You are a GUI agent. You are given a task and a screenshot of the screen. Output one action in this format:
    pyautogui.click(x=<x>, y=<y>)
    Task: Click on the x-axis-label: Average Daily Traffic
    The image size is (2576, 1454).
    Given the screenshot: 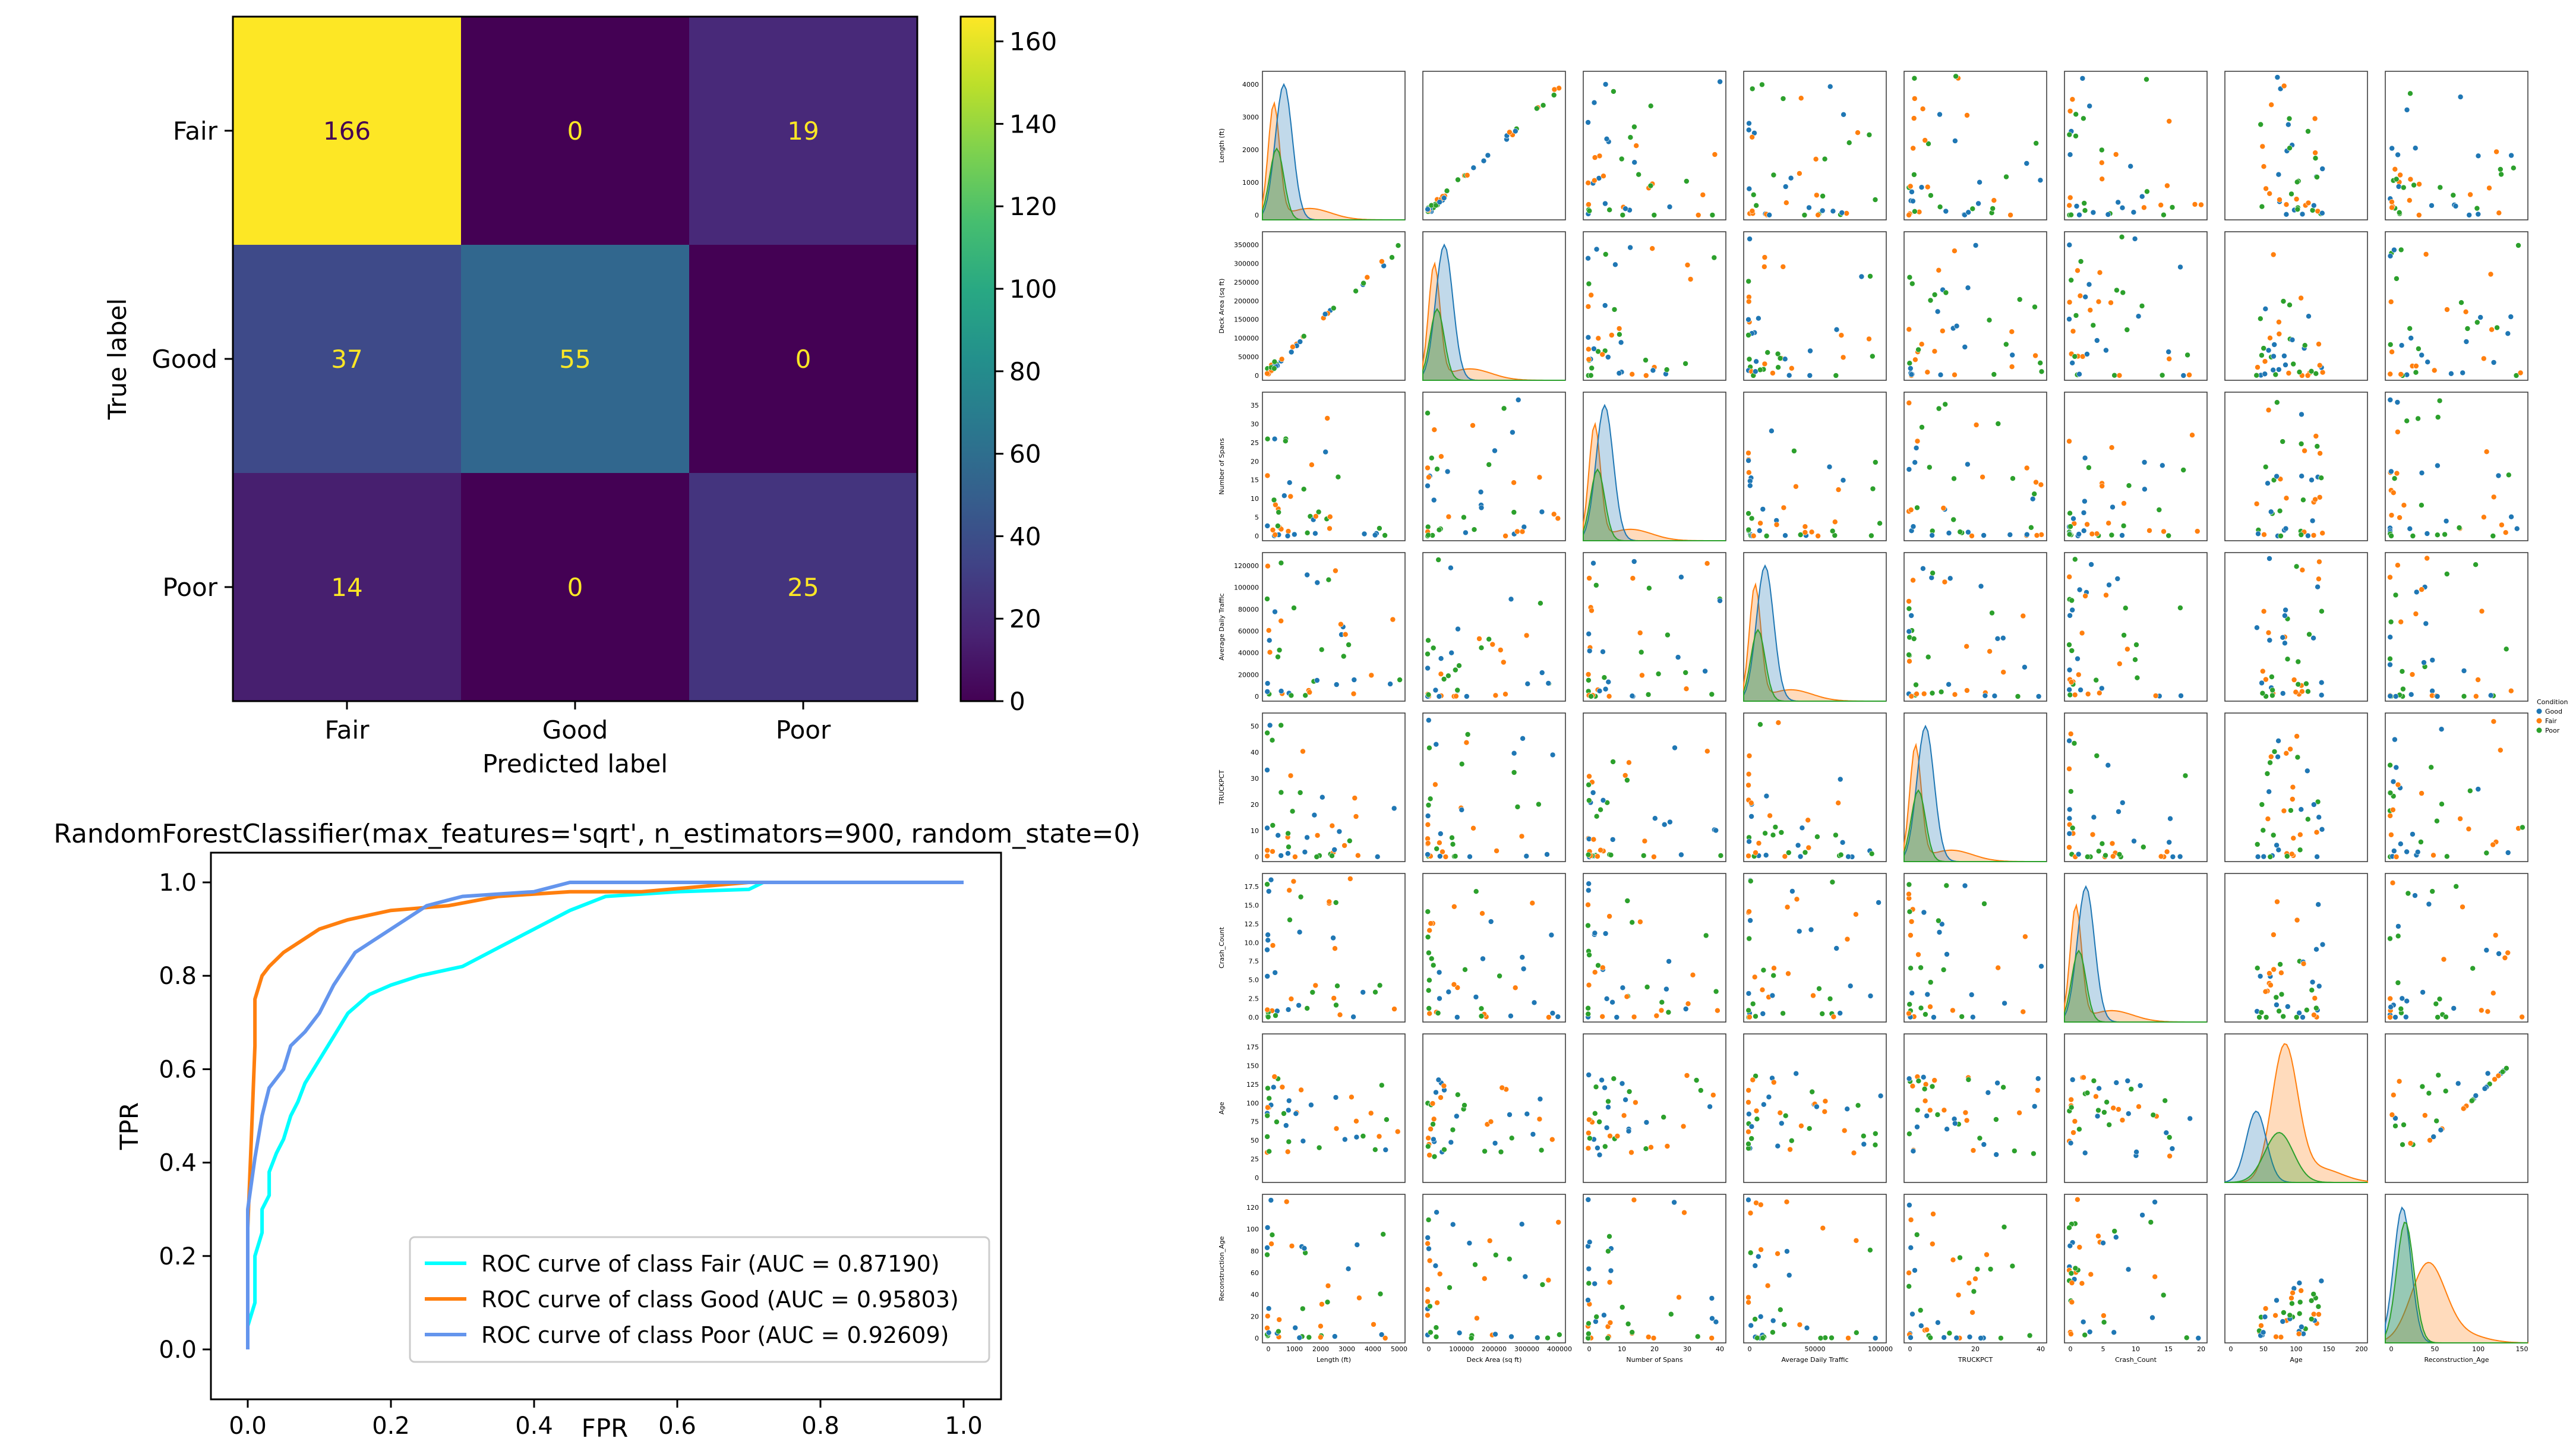 What is the action you would take?
    pyautogui.click(x=1814, y=1360)
    